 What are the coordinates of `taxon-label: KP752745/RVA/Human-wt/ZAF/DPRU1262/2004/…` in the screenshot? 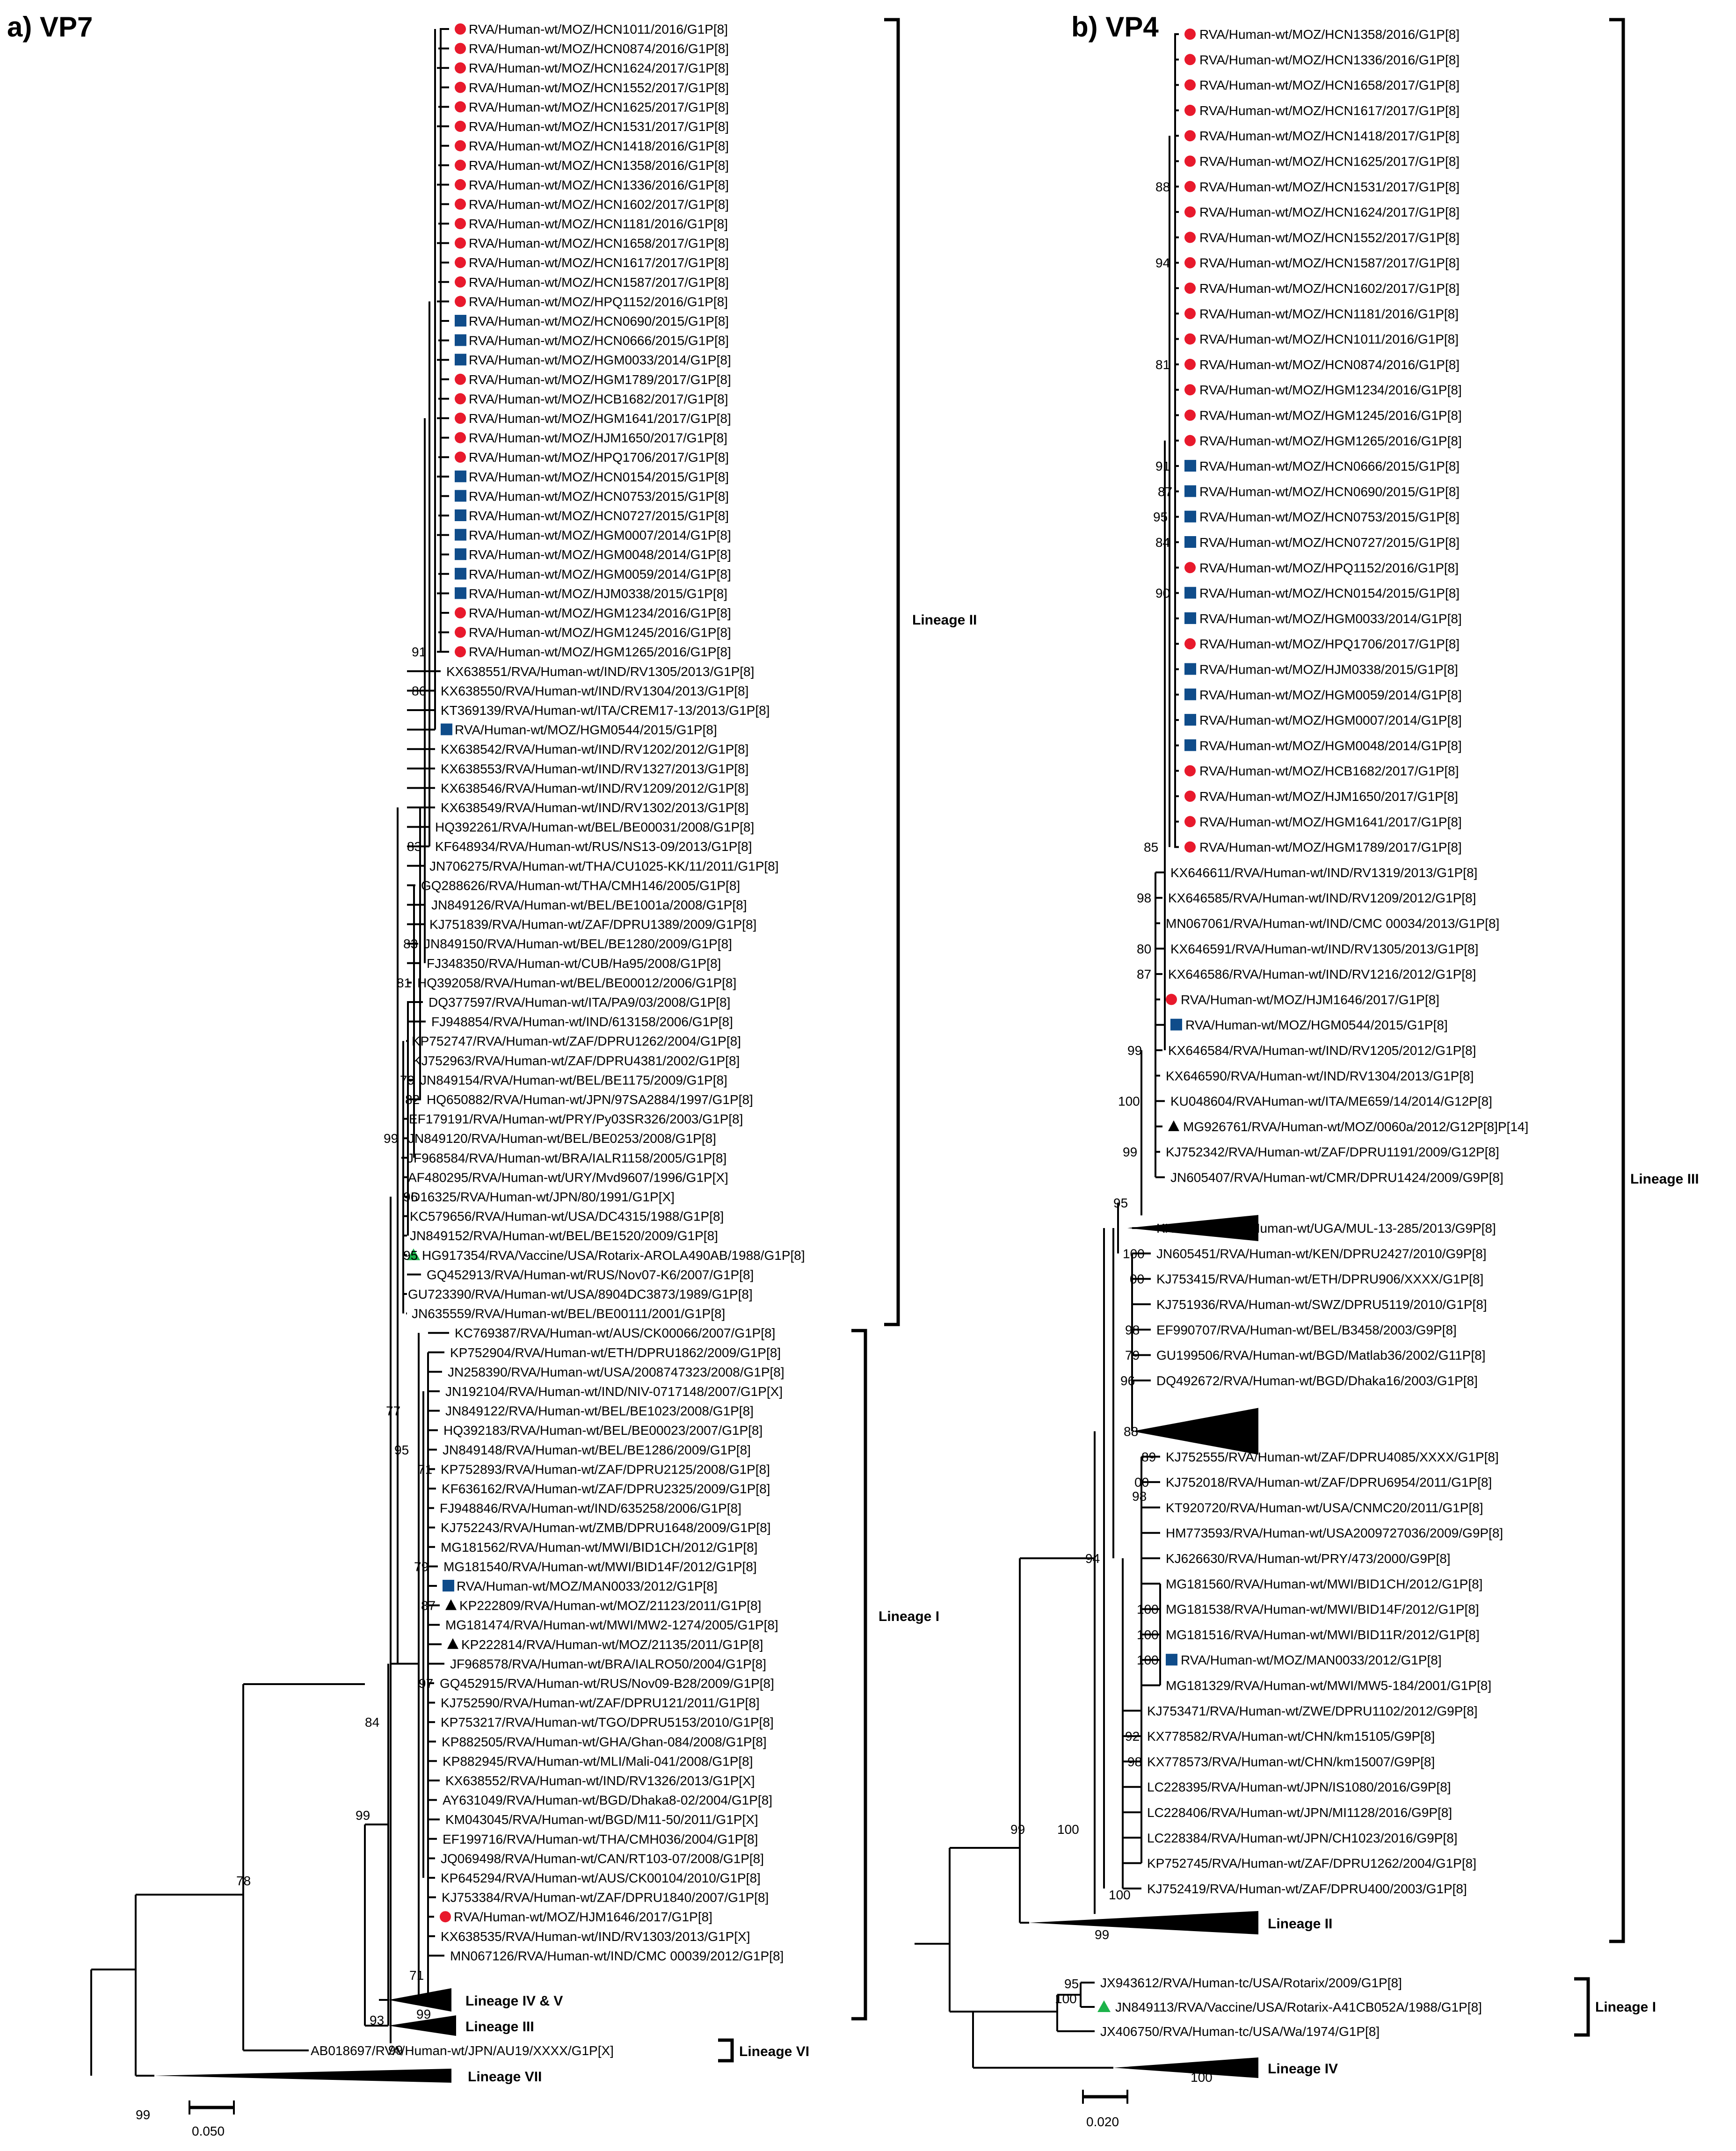 It's located at (1311, 1864).